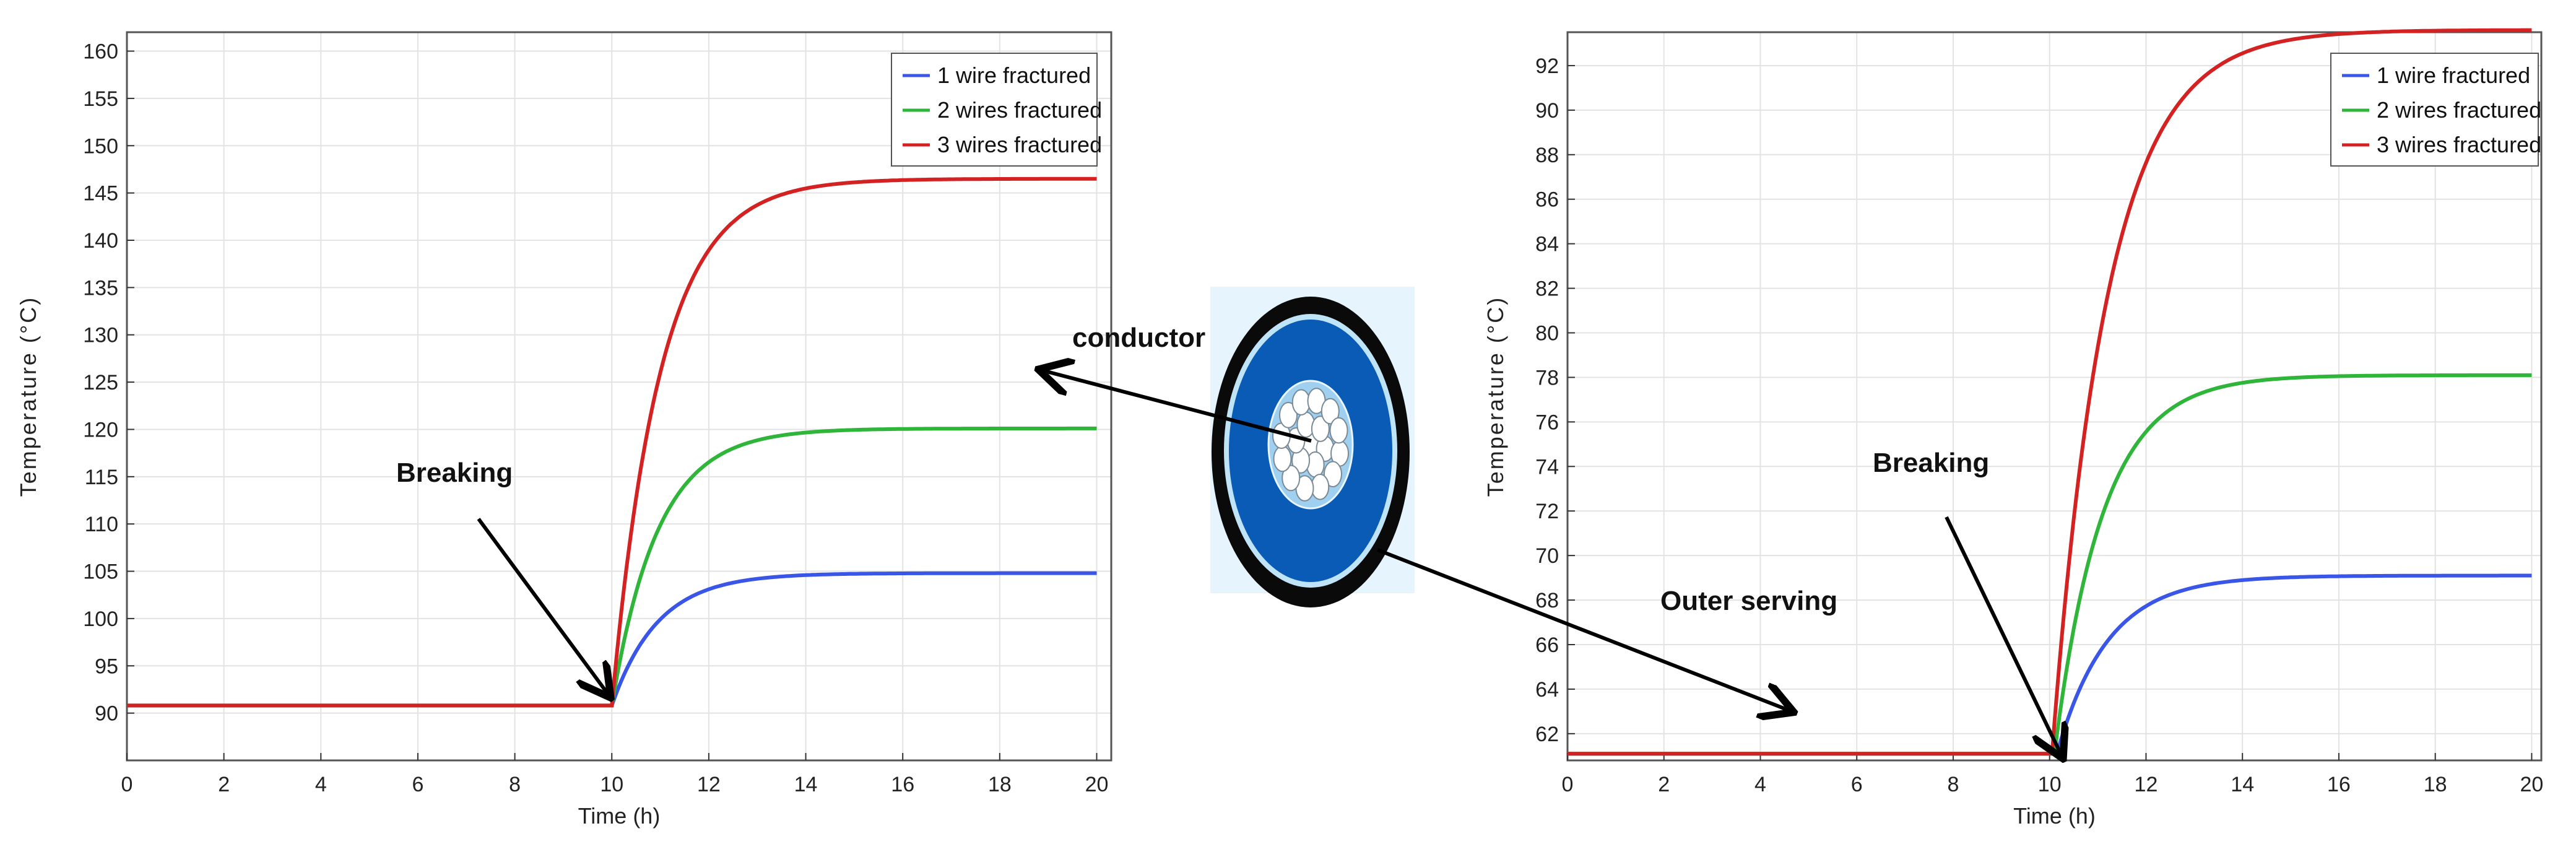  Describe the element at coordinates (2459, 110) in the screenshot. I see `right-legend-label-2-wires: 2 wires fractured` at that location.